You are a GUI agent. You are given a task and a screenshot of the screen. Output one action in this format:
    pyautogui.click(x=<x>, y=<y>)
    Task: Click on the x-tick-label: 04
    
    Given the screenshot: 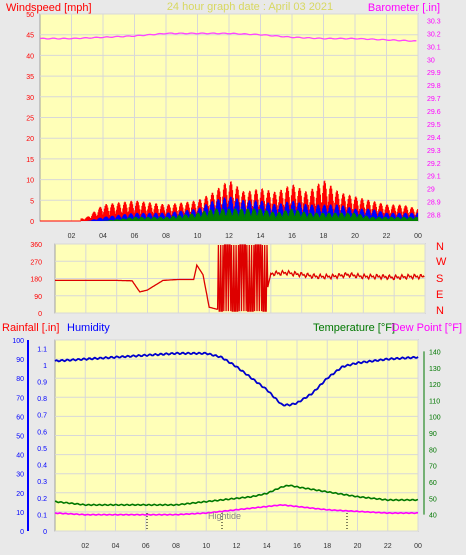 What is the action you would take?
    pyautogui.click(x=103, y=236)
    